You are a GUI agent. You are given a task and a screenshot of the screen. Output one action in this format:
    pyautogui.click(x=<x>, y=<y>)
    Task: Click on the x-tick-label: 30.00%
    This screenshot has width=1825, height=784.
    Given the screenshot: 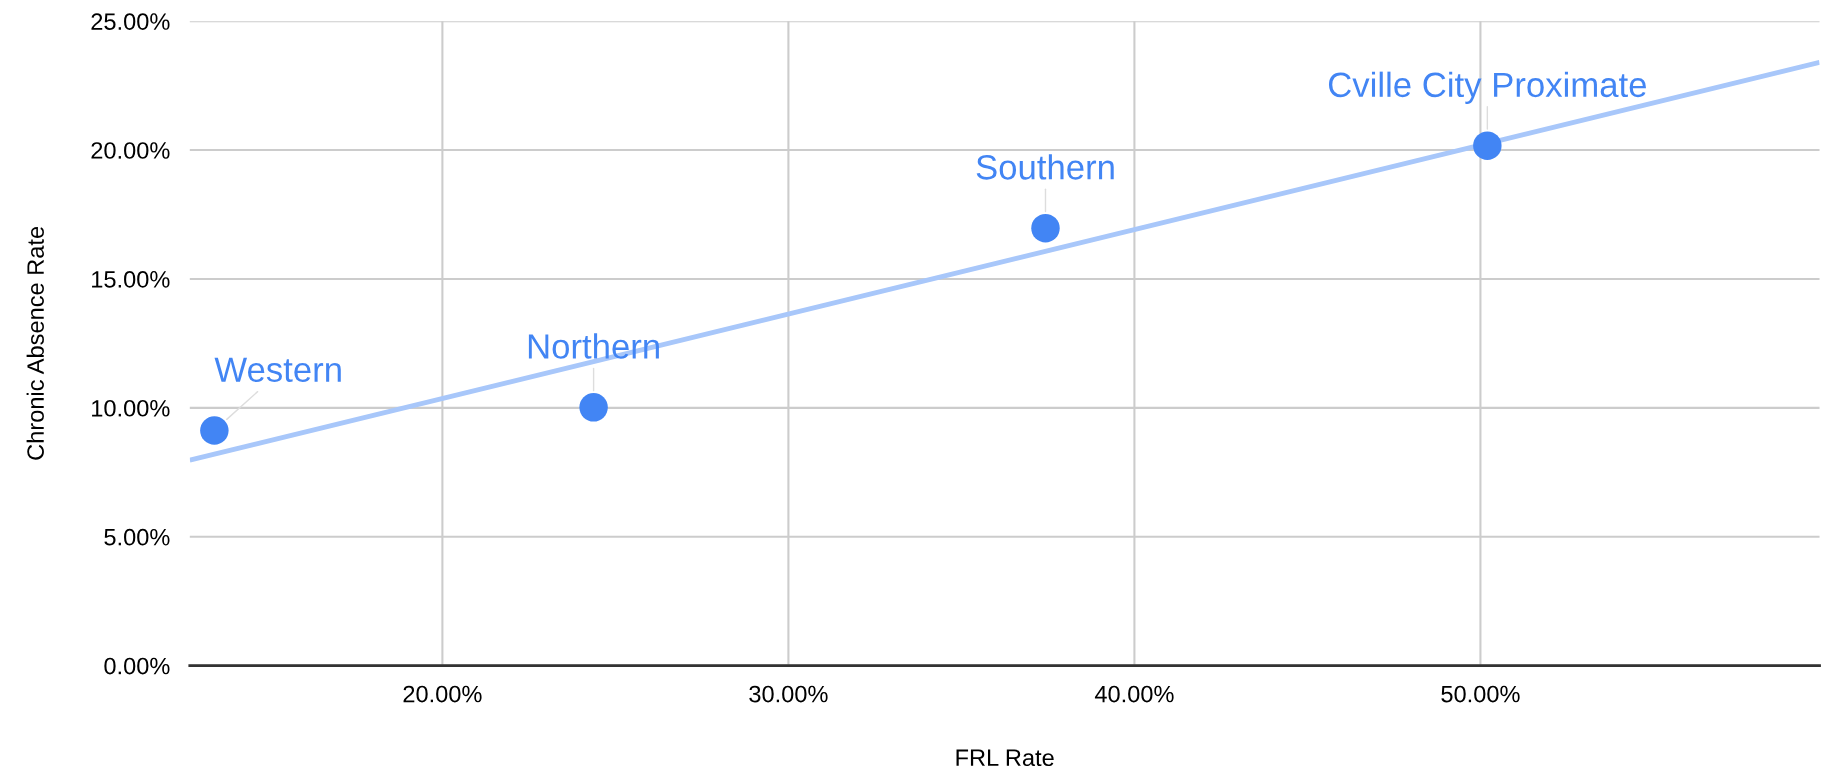 What is the action you would take?
    pyautogui.click(x=788, y=694)
    